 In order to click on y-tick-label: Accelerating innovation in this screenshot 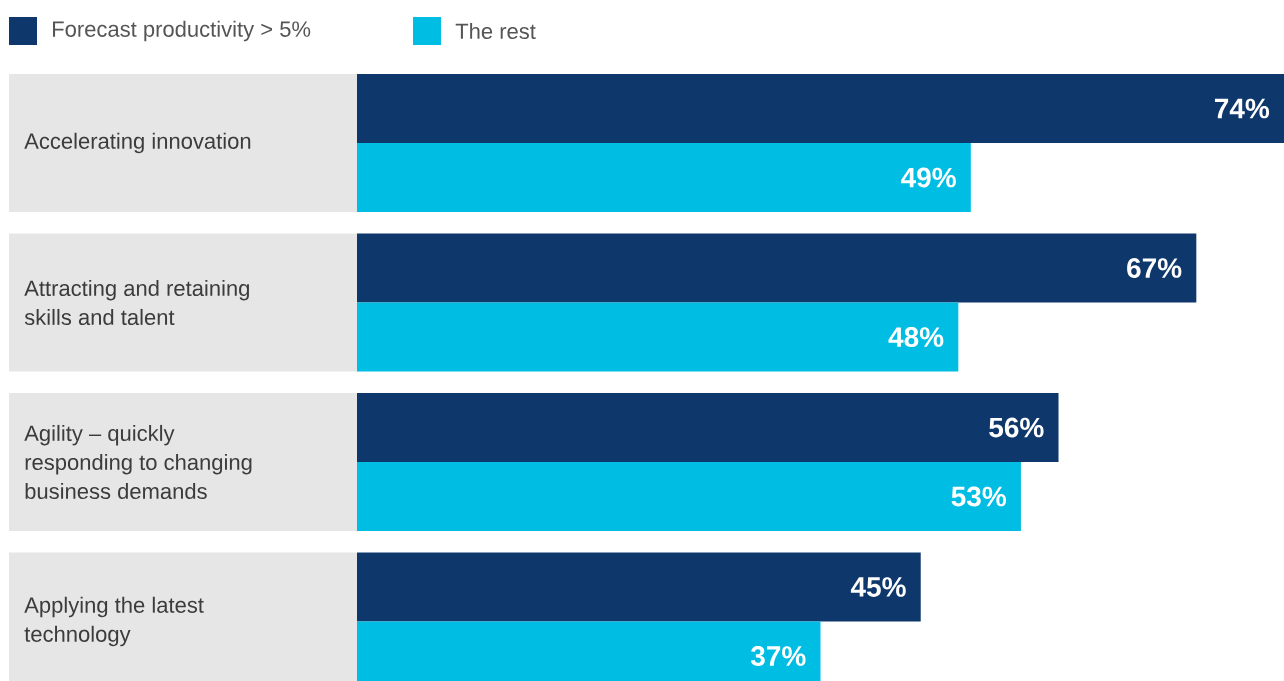, I will do `click(137, 143)`.